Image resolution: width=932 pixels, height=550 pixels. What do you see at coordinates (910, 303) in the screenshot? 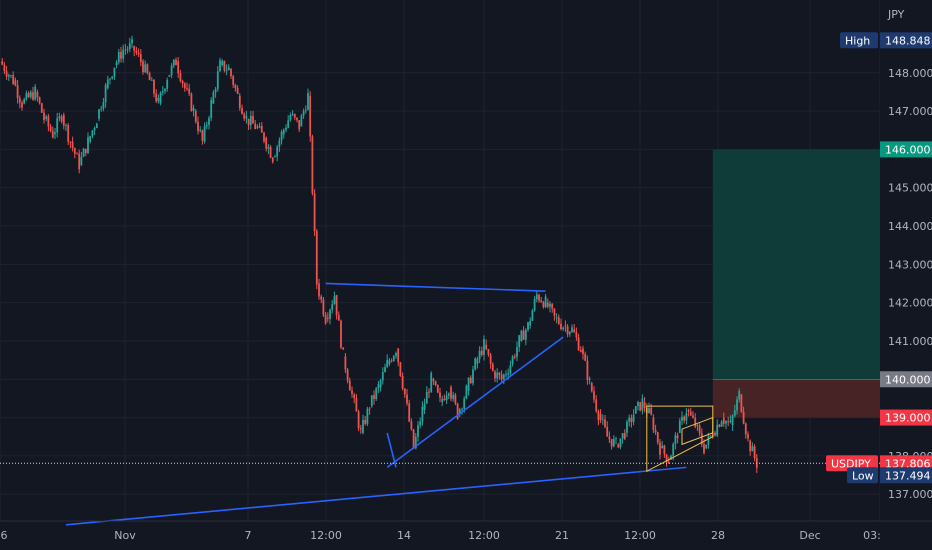
I see `price-tick-label: 142.000` at bounding box center [910, 303].